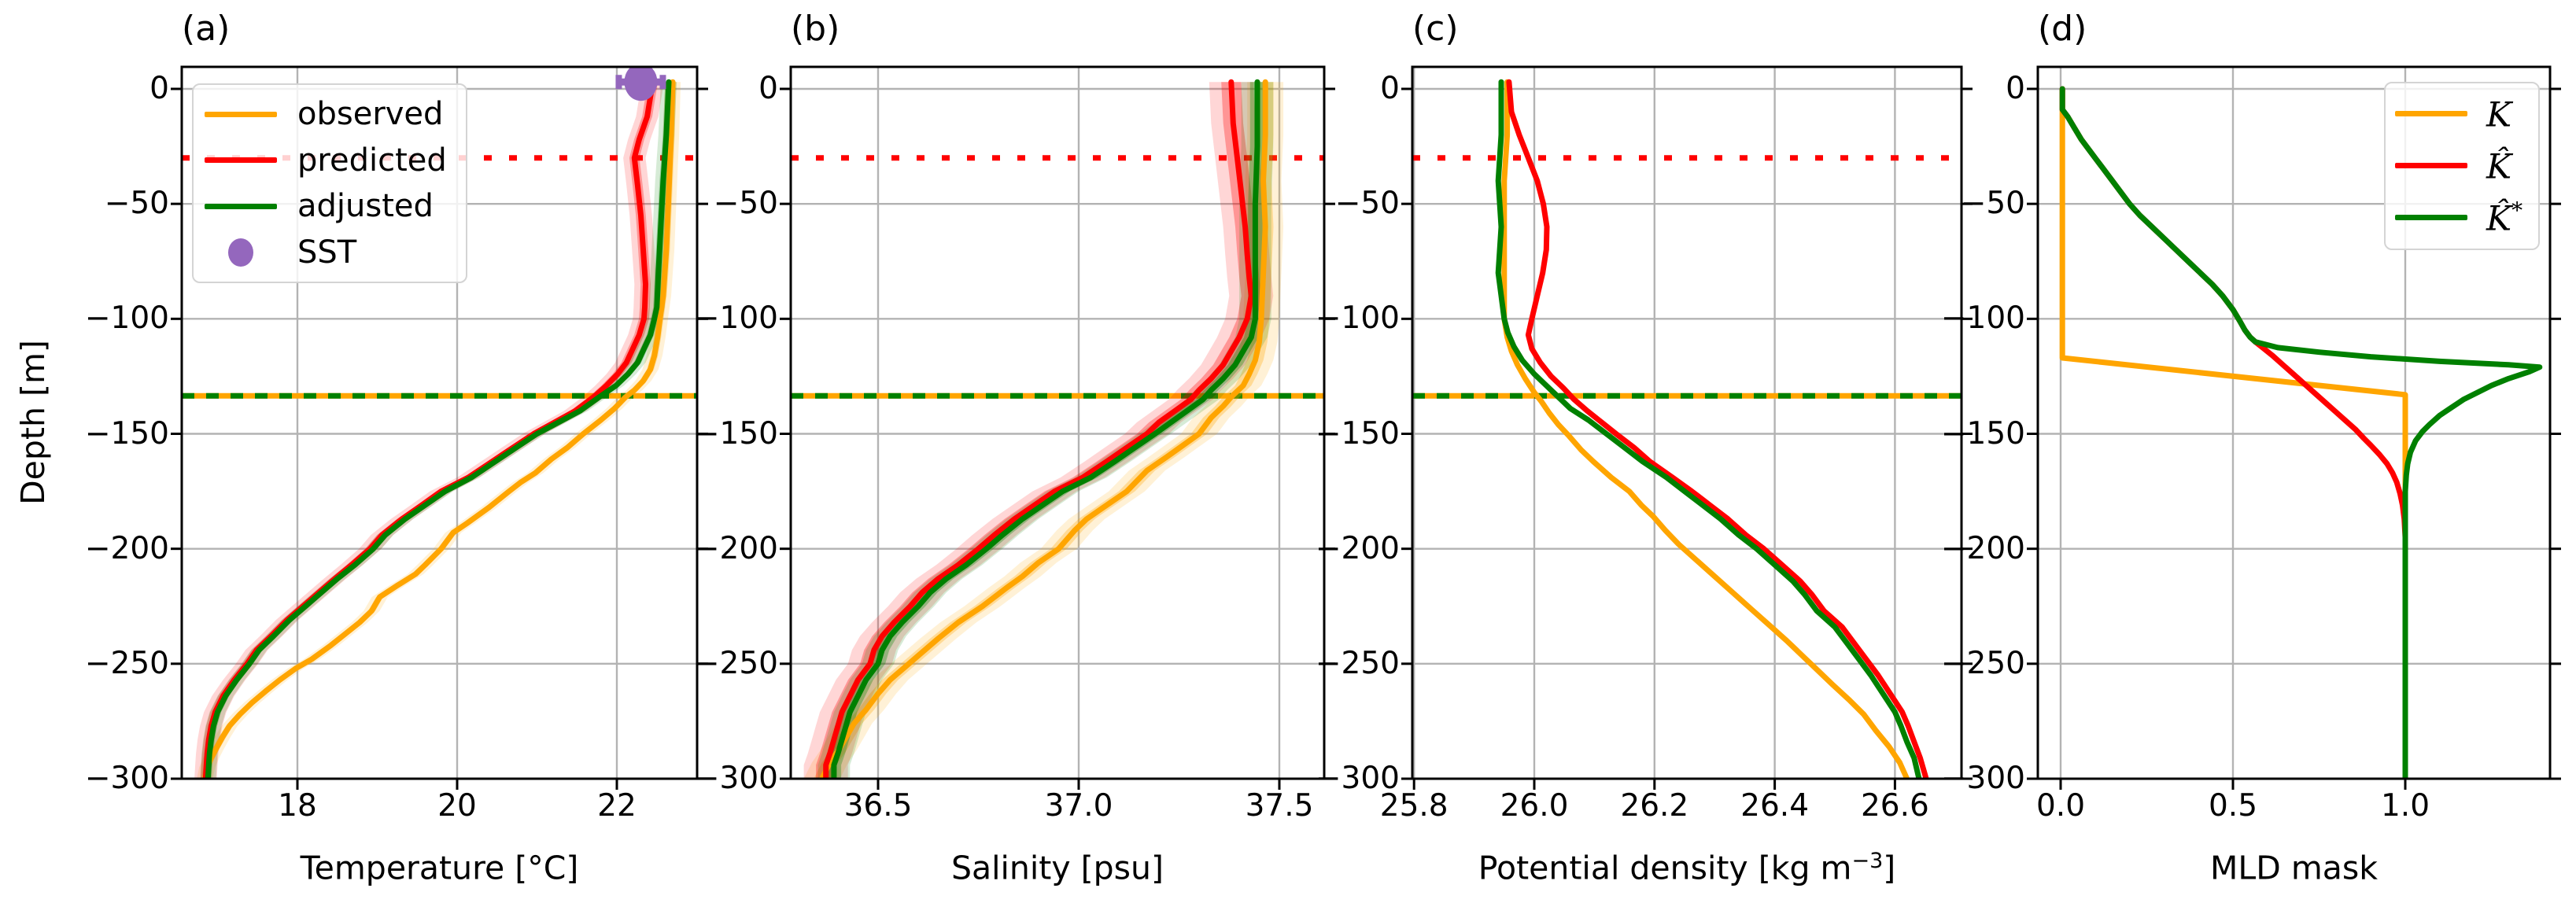  Describe the element at coordinates (768, 88) in the screenshot. I see `y-tick-label-b-0: 0` at that location.